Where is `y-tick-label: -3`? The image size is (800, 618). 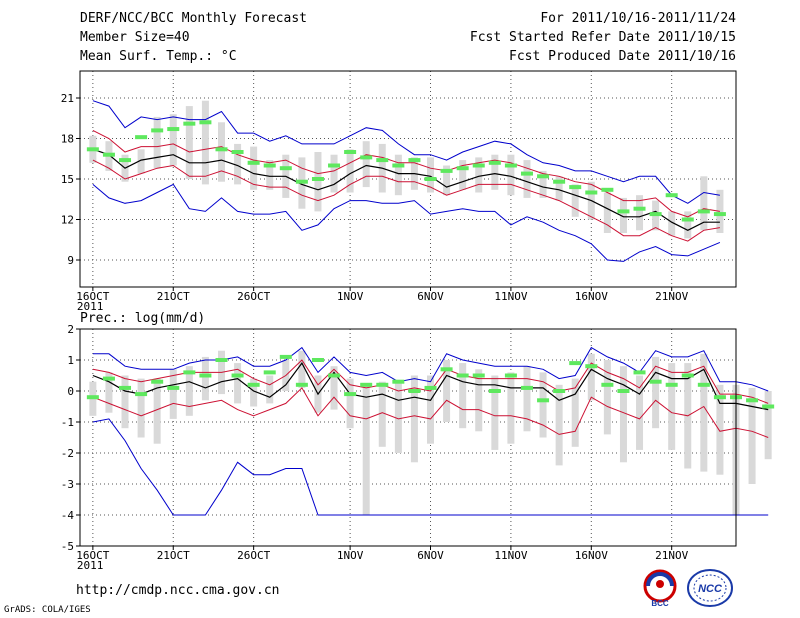
y-tick-label: -3 is located at coordinates (67, 484).